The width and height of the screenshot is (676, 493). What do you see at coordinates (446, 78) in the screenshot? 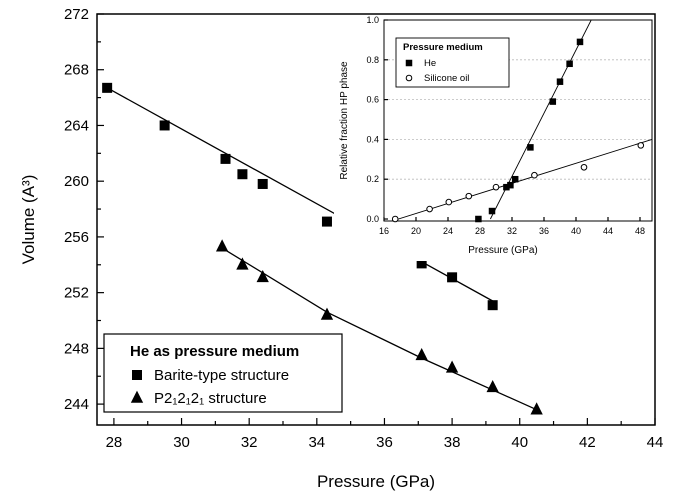
I see `inset-legend-label: Silicone oil` at bounding box center [446, 78].